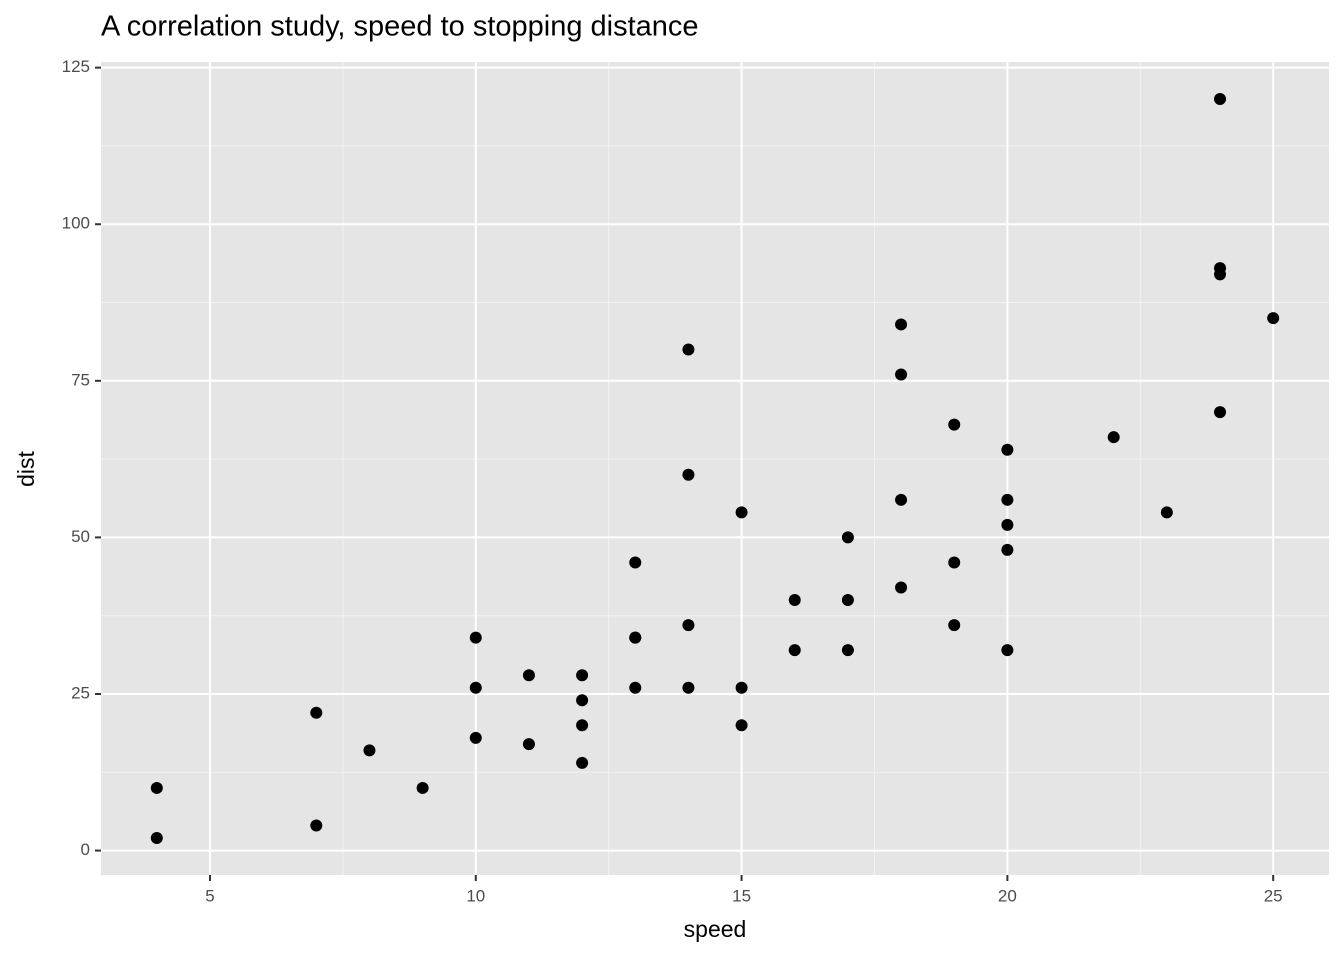 The image size is (1344, 960). What do you see at coordinates (80, 379) in the screenshot?
I see `y-tick-label: 75` at bounding box center [80, 379].